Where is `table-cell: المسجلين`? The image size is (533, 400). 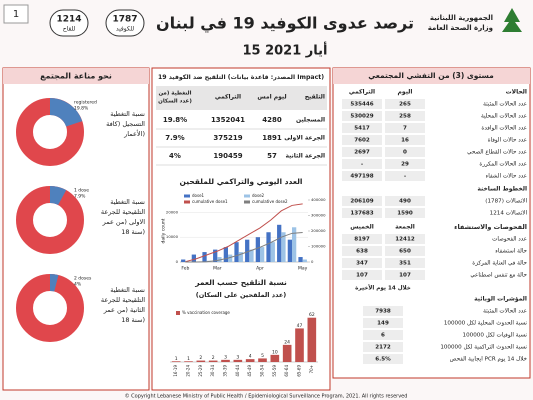 table-cell: المسجلين is located at coordinates (310, 120).